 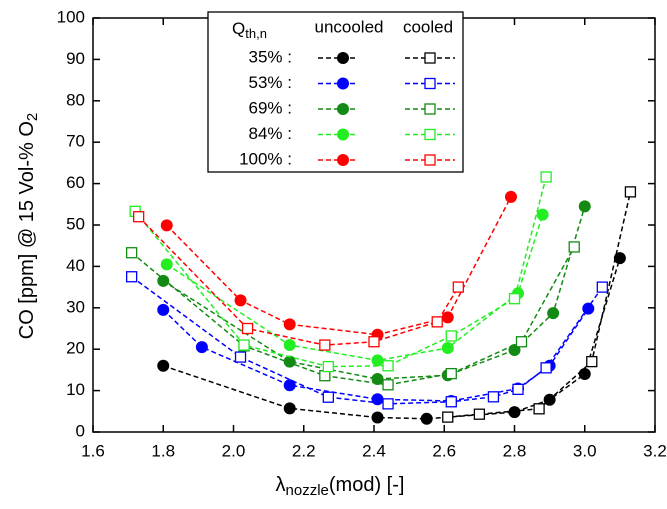 I want to click on legend-label: 35% :, so click(x=270, y=56).